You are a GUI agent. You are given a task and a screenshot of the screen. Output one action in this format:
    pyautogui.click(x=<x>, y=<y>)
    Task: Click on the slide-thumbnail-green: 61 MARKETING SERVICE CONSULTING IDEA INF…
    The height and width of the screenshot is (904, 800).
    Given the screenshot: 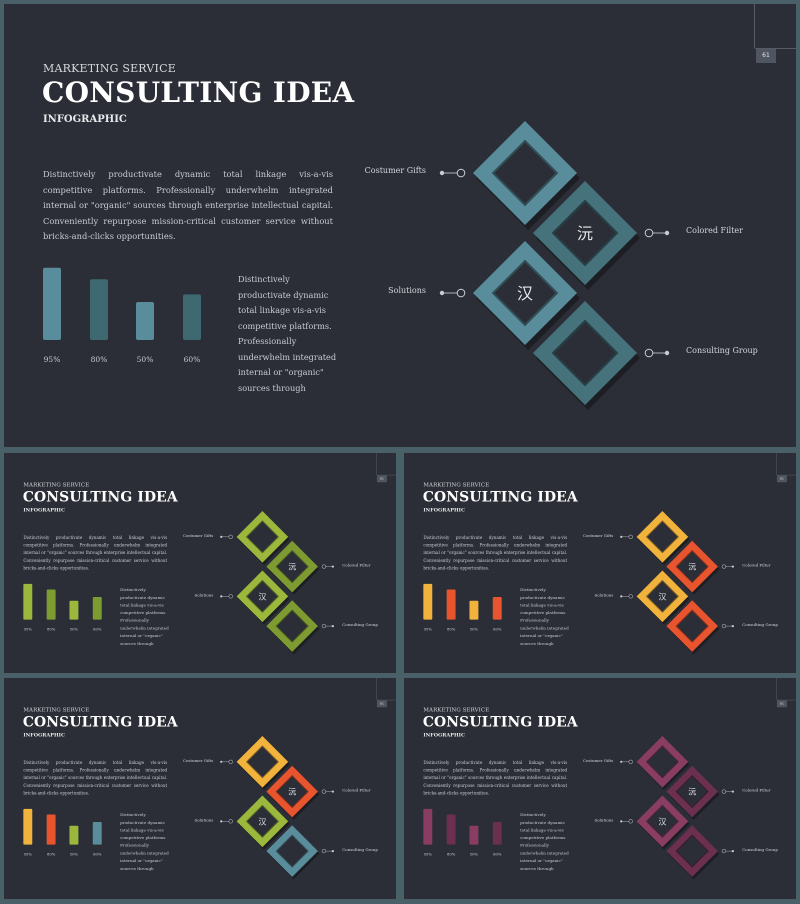 What is the action you would take?
    pyautogui.click(x=200, y=563)
    